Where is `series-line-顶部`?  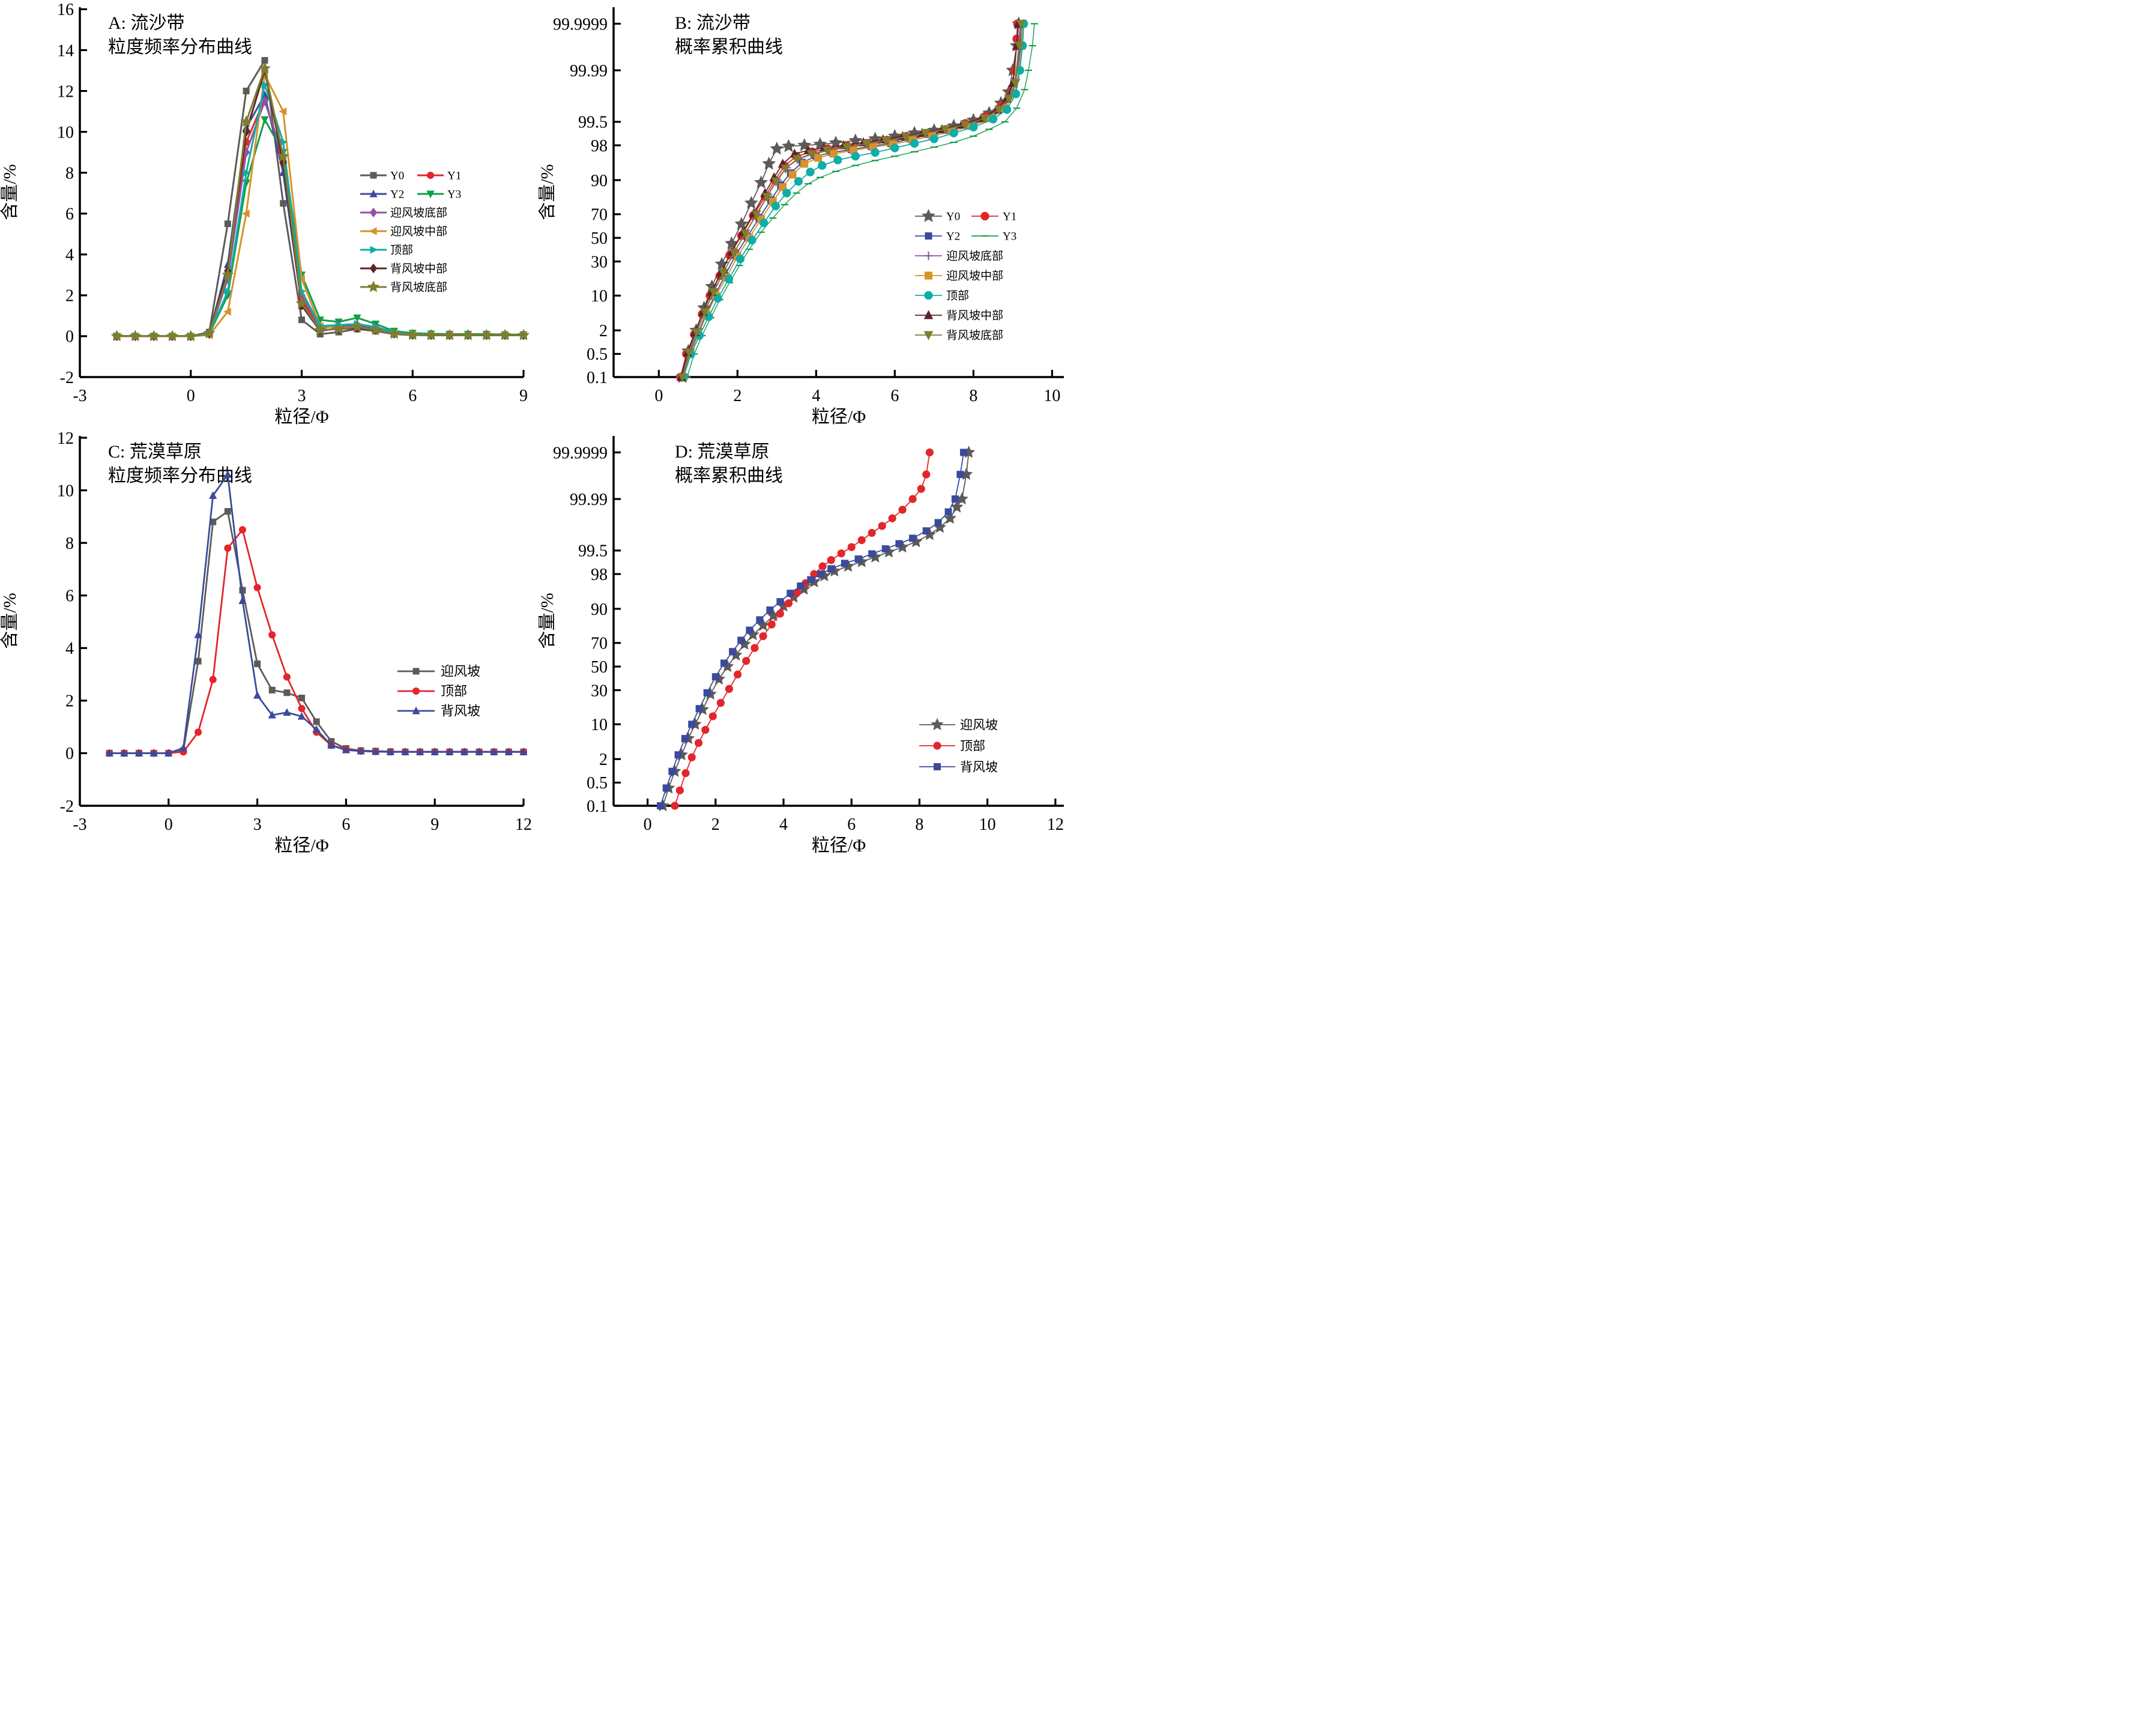
series-line-顶部 is located at coordinates (802, 629).